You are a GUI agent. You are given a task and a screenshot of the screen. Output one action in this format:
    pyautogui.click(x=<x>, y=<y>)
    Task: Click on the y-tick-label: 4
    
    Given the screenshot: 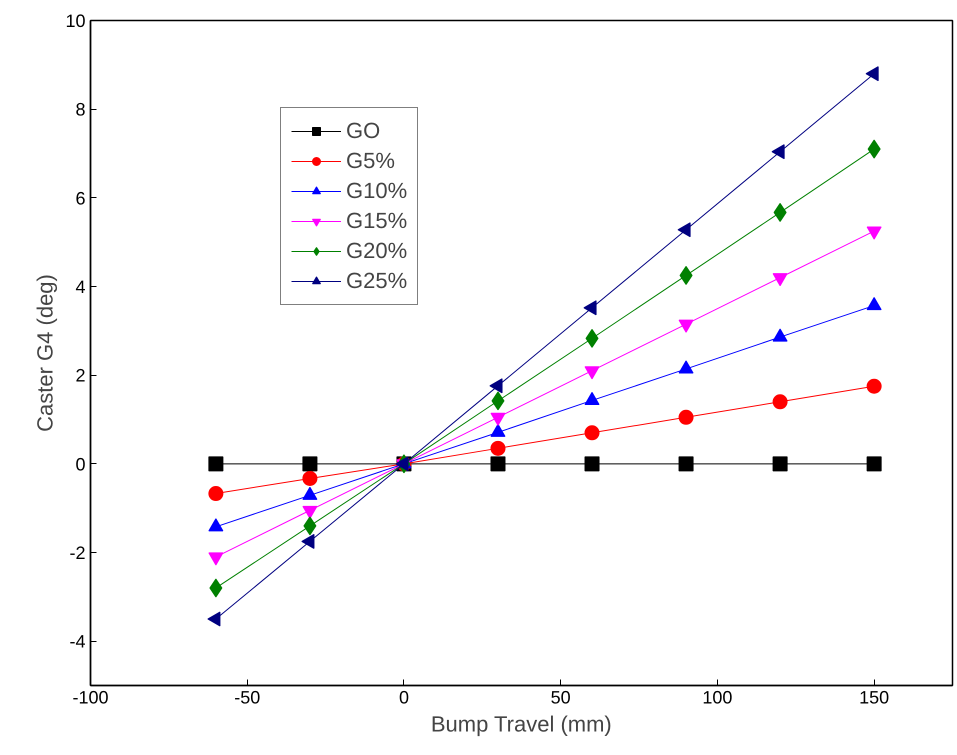 What is the action you would take?
    pyautogui.click(x=80, y=287)
    